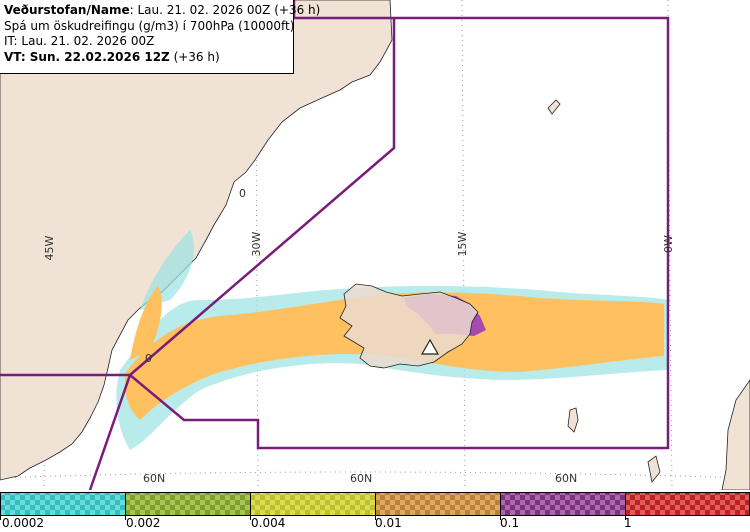  What do you see at coordinates (268, 523) in the screenshot?
I see `legend-tick-2: 0.004` at bounding box center [268, 523].